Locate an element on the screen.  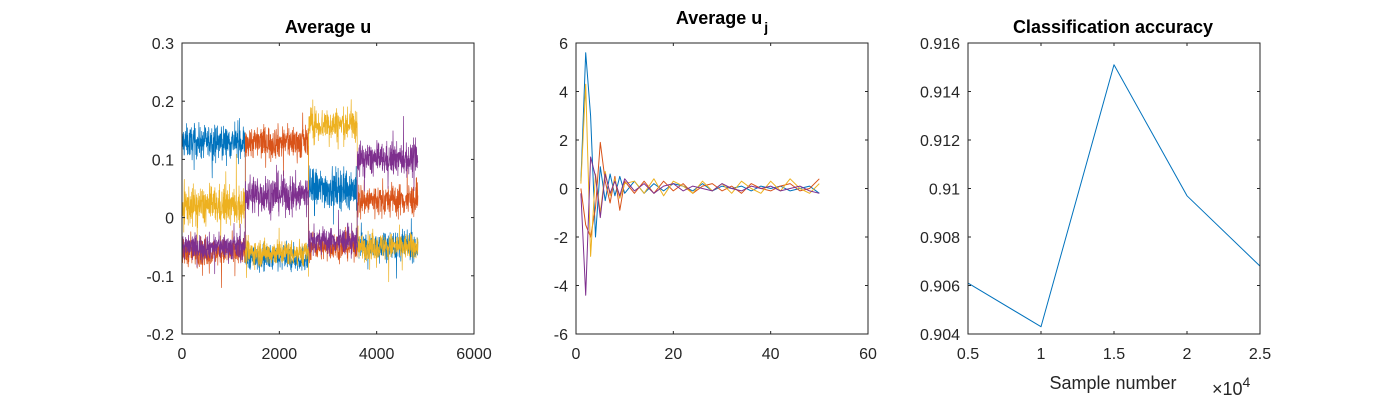
y-tick-label: 0.916 is located at coordinates (940, 44).